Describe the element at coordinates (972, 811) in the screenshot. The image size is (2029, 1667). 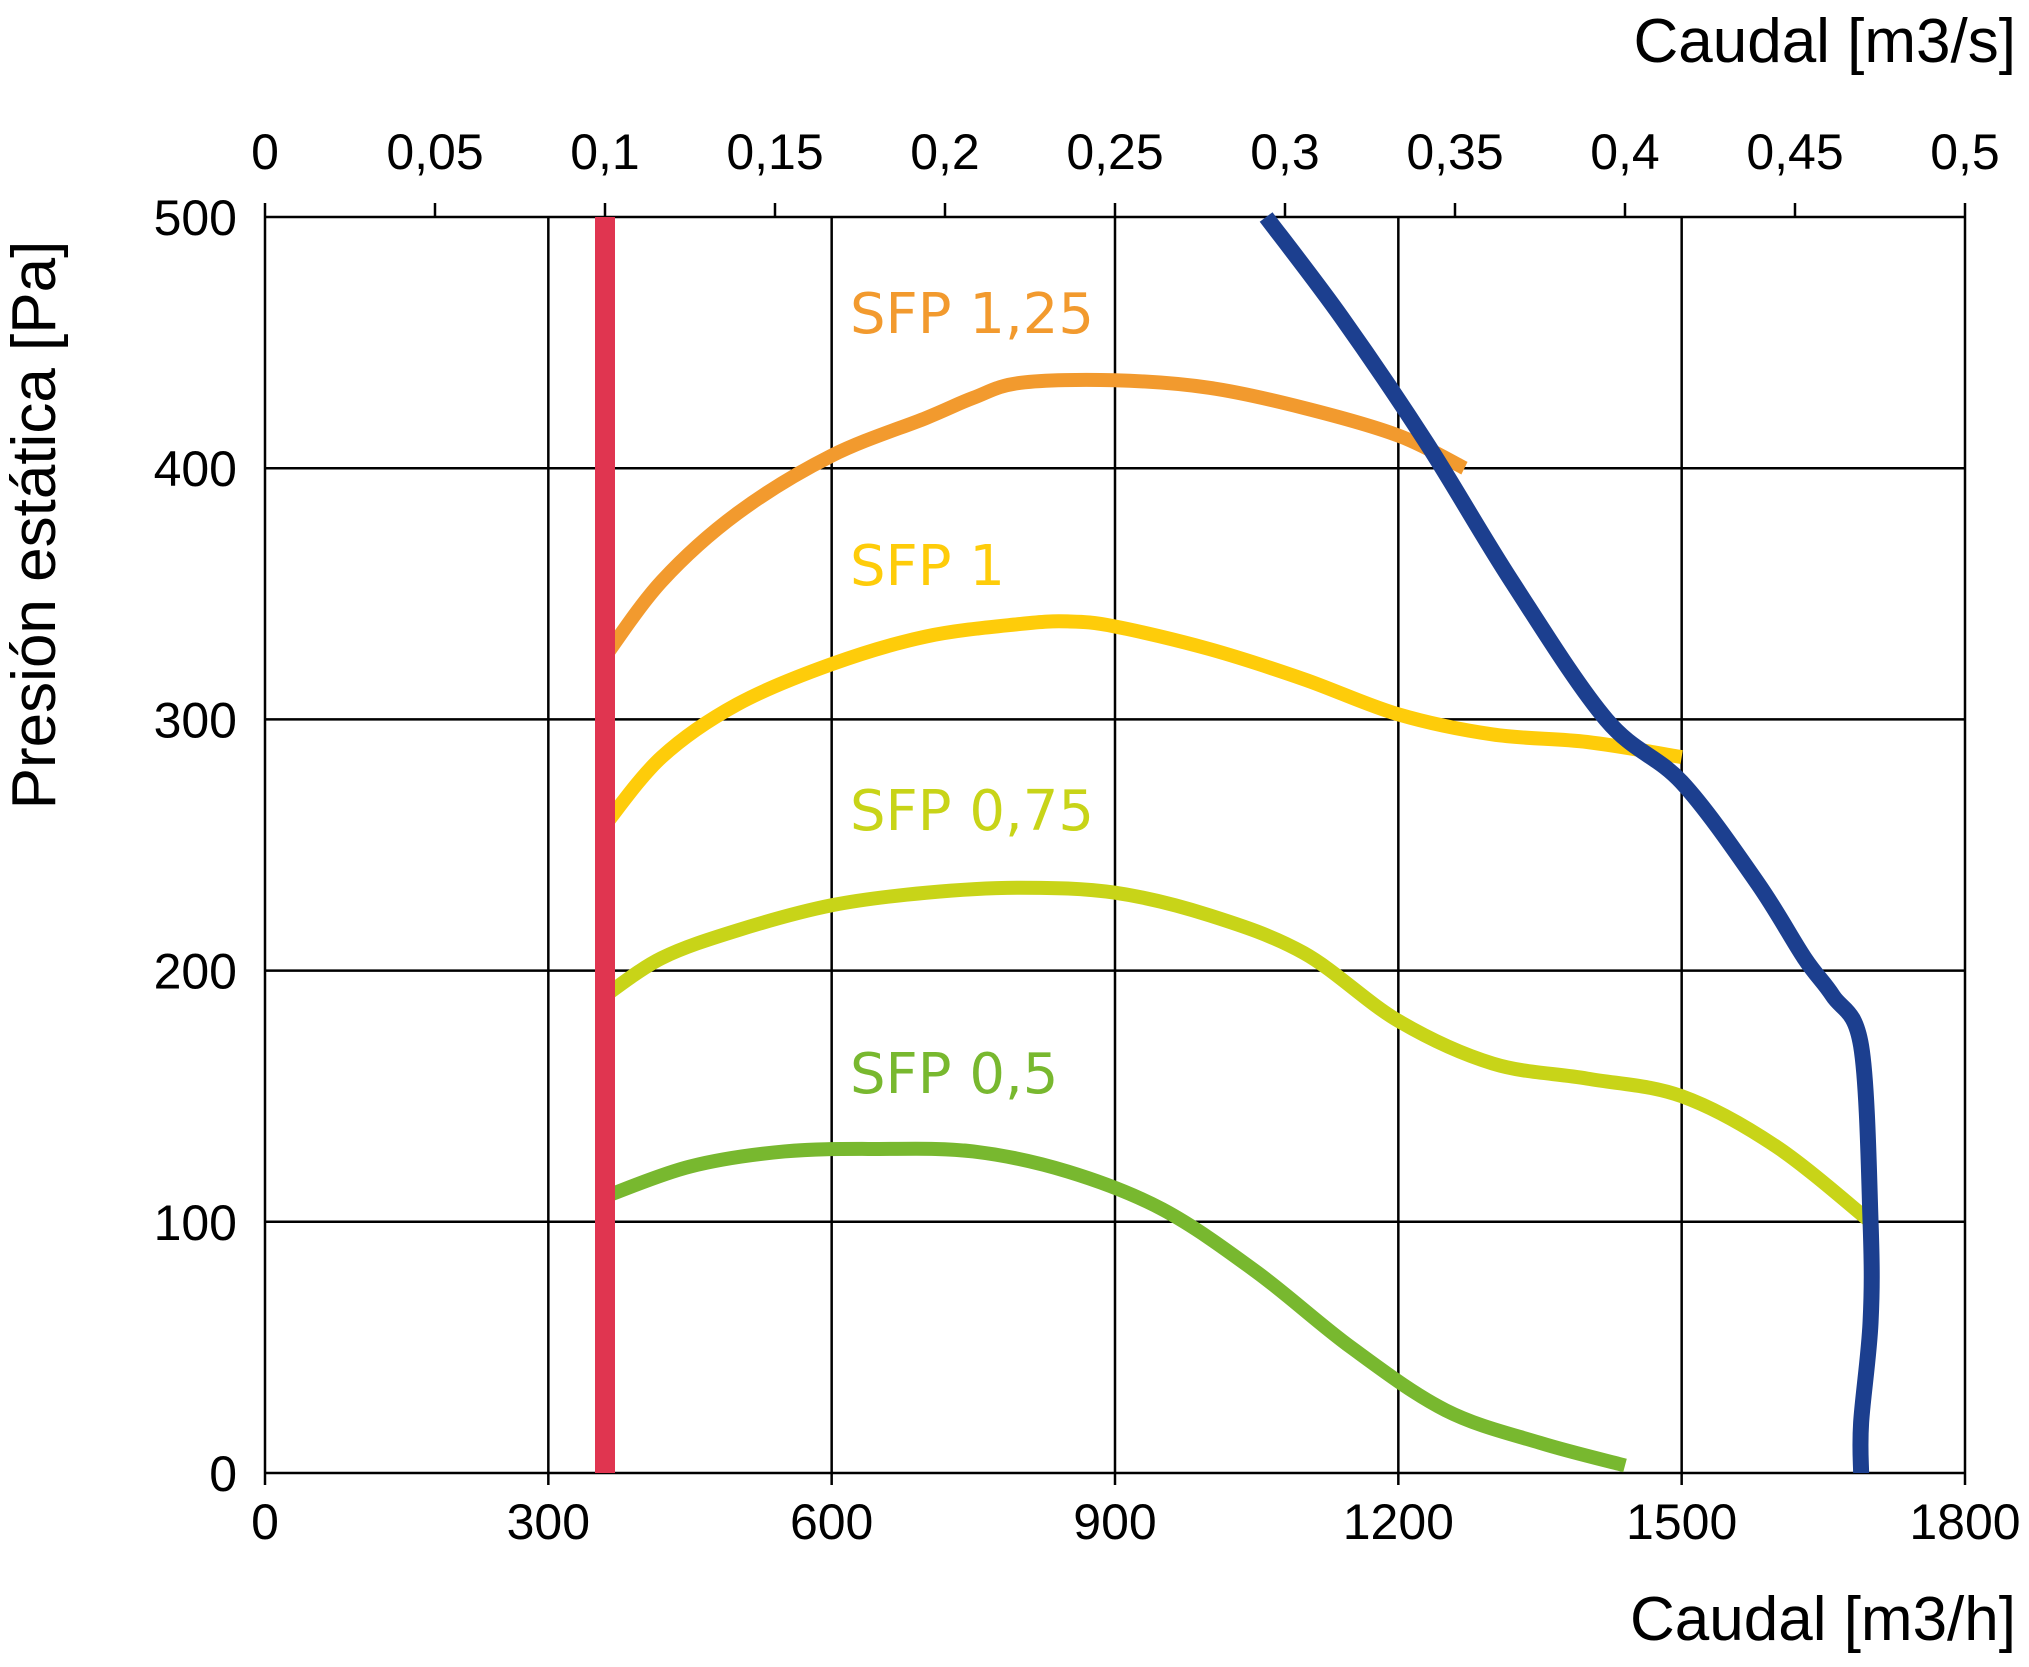
I see `series-label: SFP 0,75` at that location.